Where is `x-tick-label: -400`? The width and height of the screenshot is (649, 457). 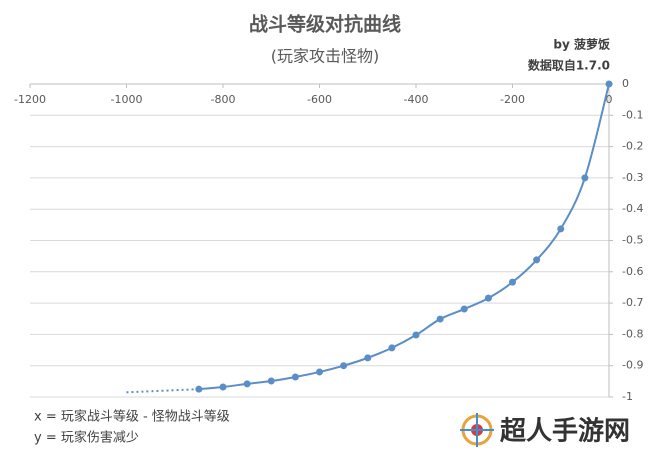 x-tick-label: -400 is located at coordinates (416, 99).